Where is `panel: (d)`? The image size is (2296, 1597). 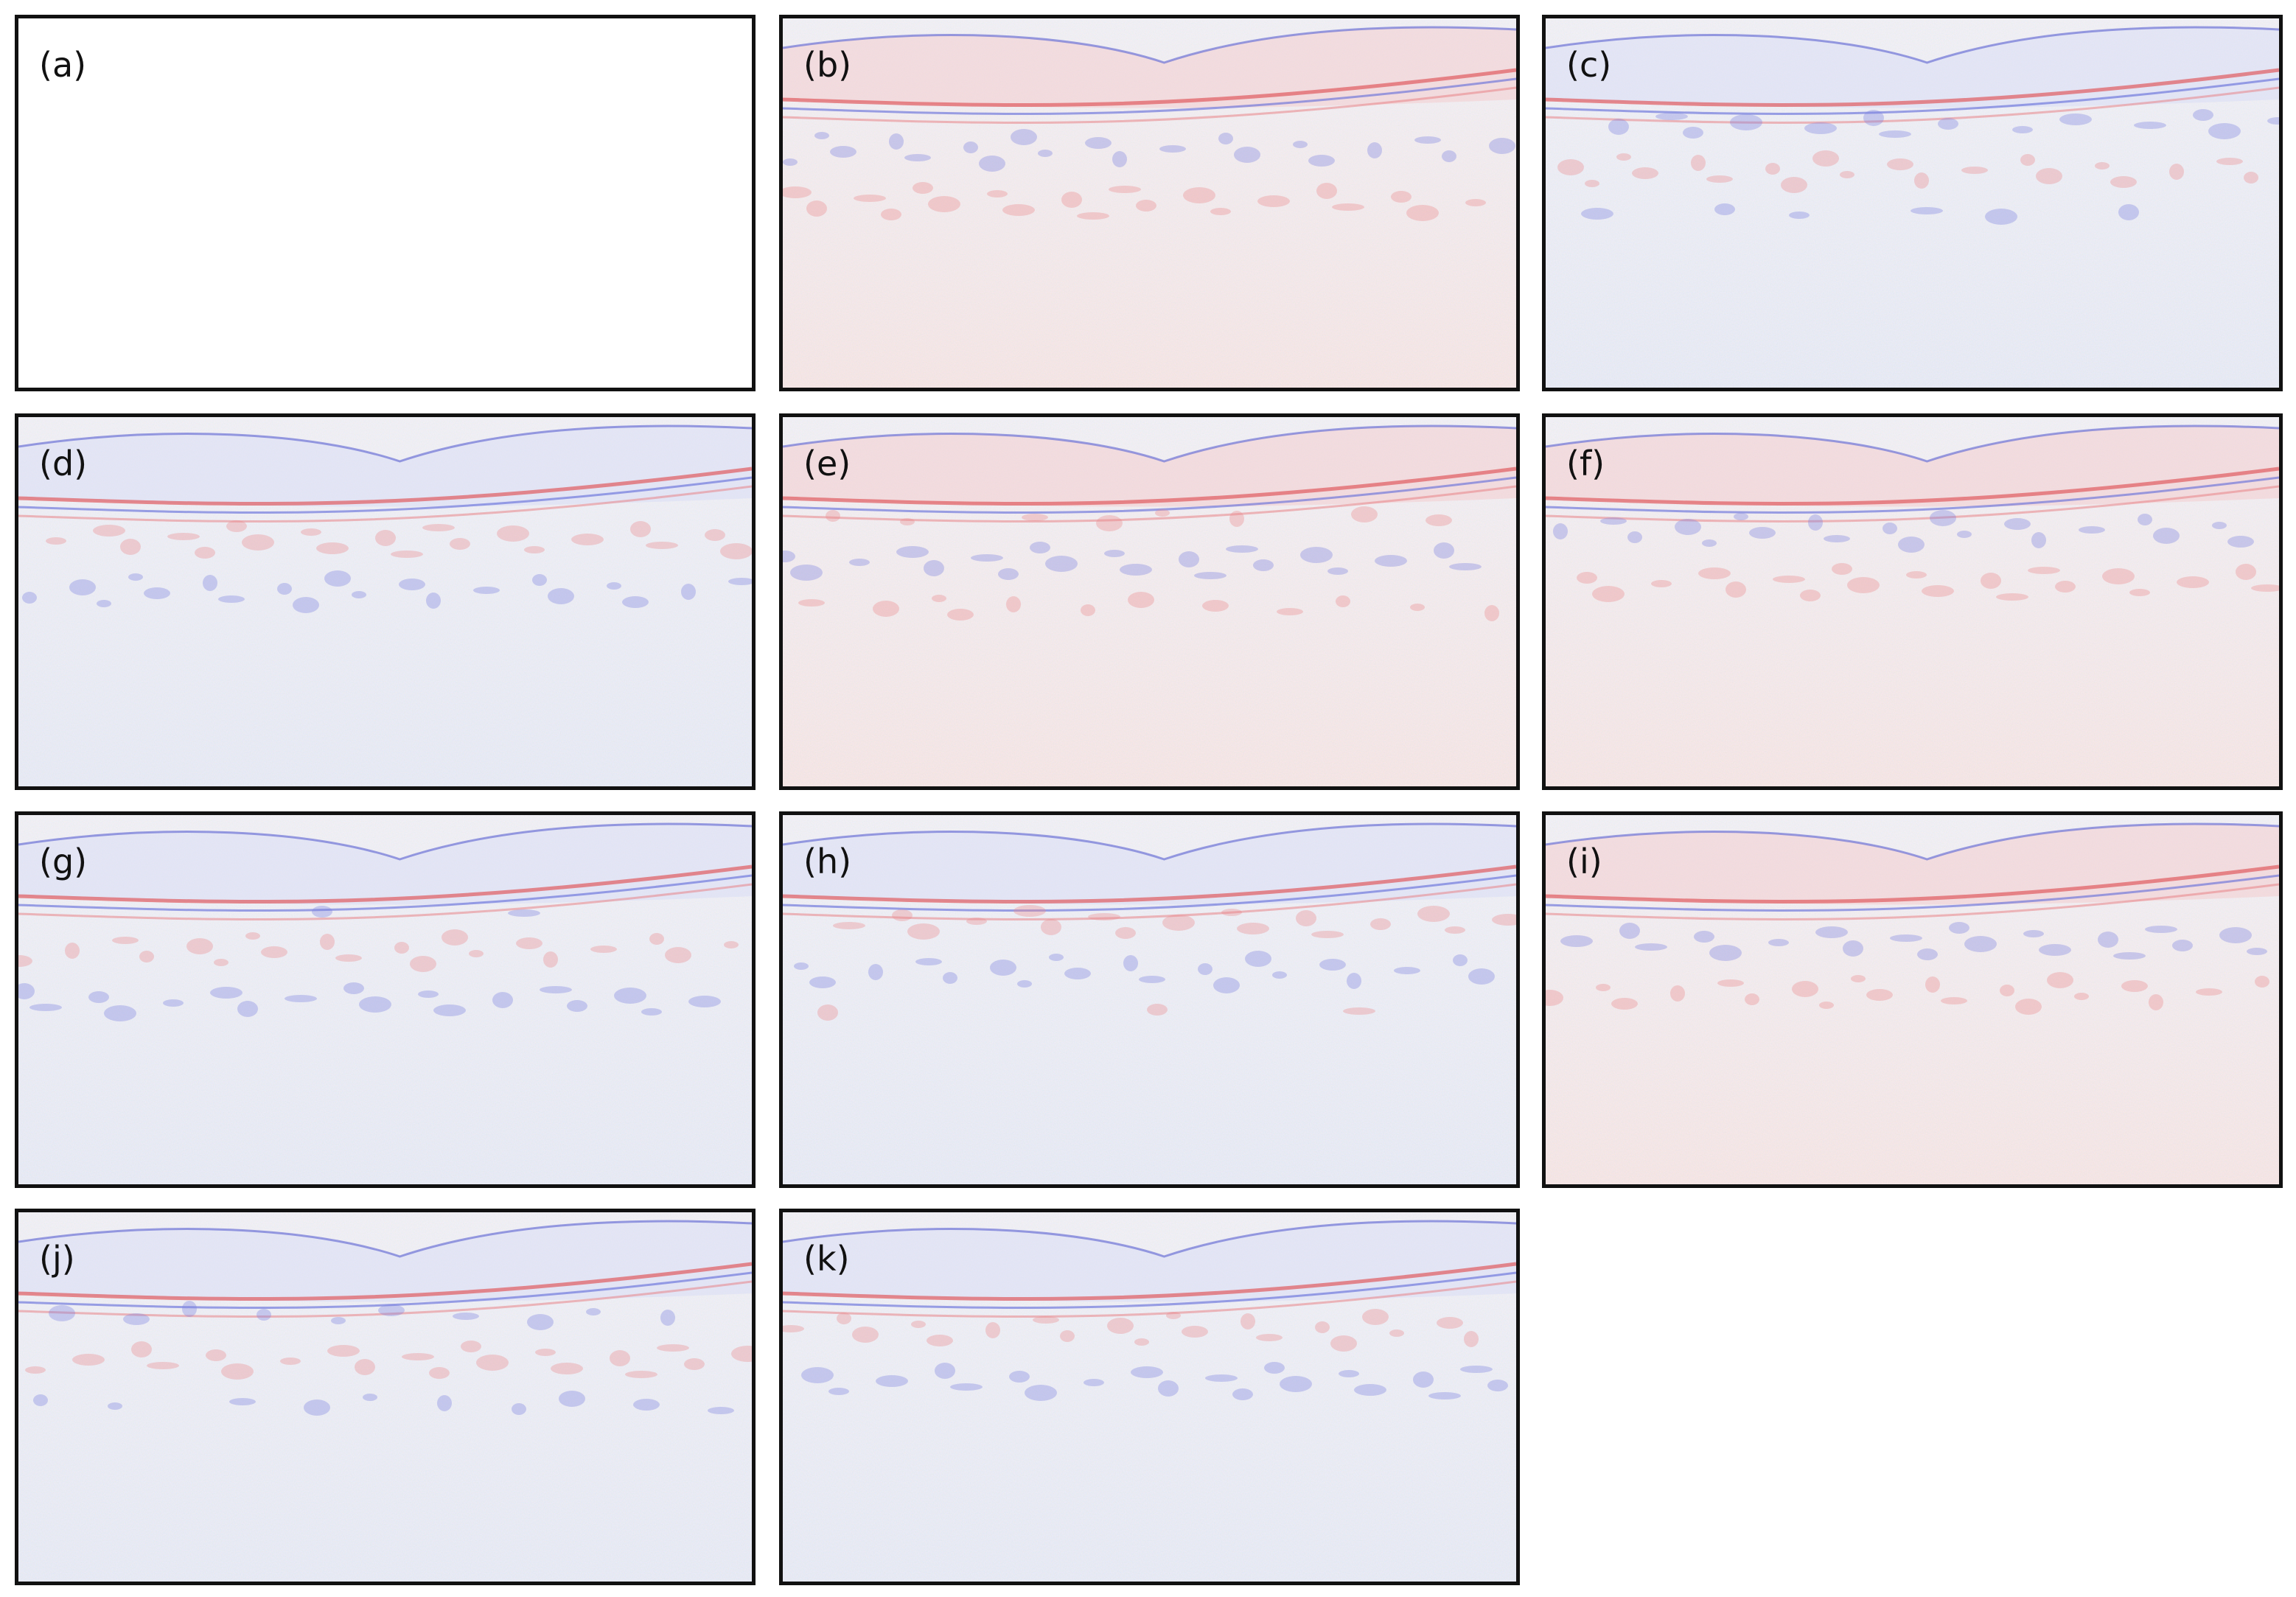 panel: (d) is located at coordinates (385, 601).